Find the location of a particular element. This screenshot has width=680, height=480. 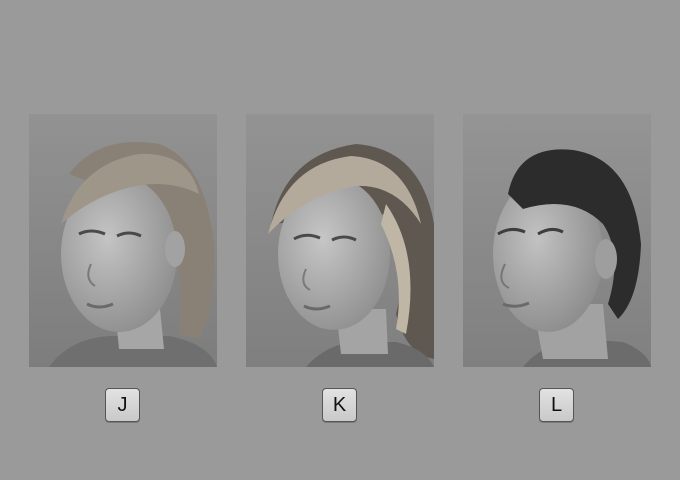

face-photo-k is located at coordinates (340, 240).